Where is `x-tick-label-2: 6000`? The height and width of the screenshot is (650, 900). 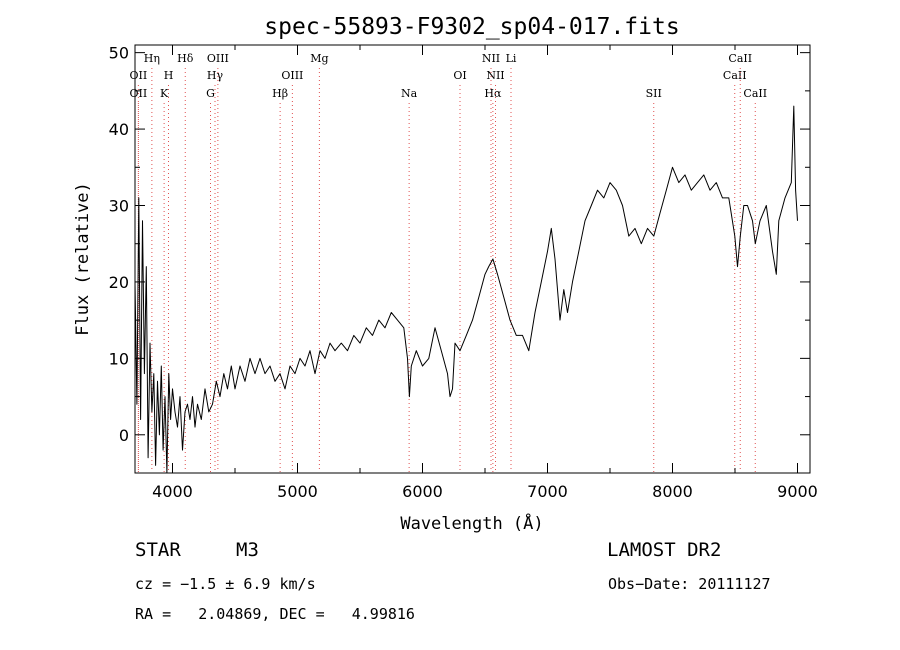
x-tick-label-2: 6000 is located at coordinates (422, 491).